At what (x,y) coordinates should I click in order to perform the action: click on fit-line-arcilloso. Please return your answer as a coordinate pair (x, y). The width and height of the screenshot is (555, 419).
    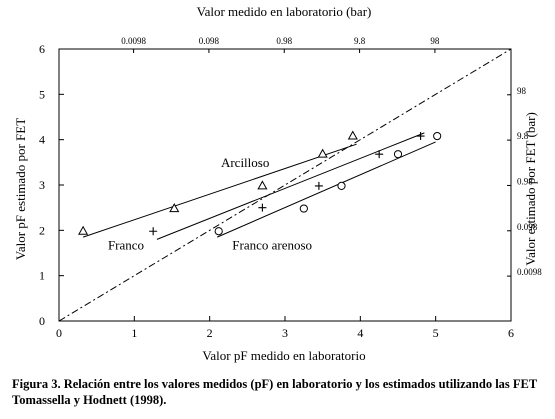
    Looking at the image, I should click on (219, 190).